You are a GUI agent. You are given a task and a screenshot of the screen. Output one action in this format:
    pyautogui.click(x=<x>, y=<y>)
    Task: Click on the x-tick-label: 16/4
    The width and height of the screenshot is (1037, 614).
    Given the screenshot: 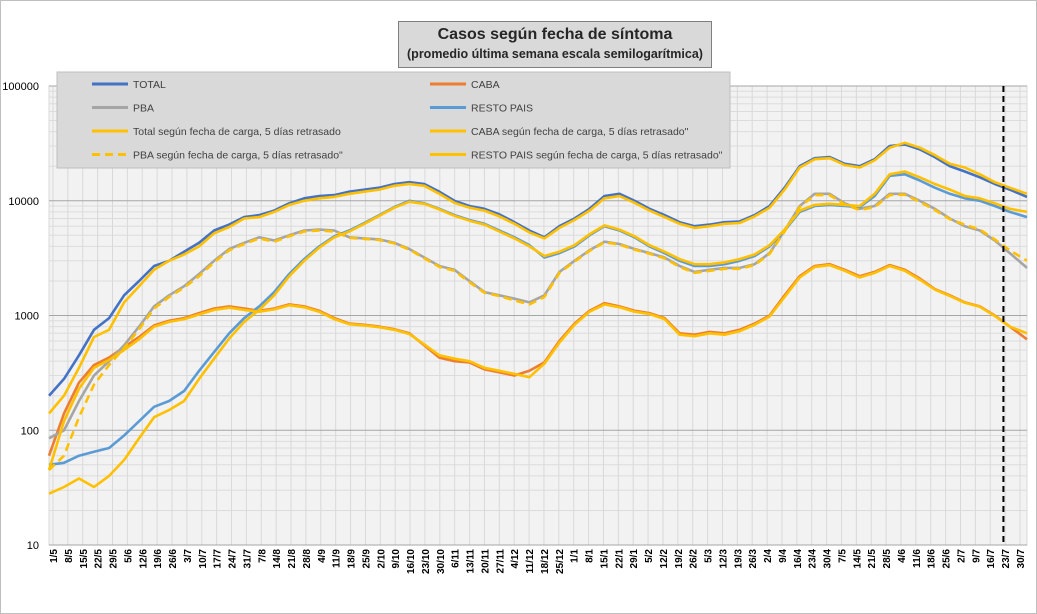 What is the action you would take?
    pyautogui.click(x=798, y=559)
    